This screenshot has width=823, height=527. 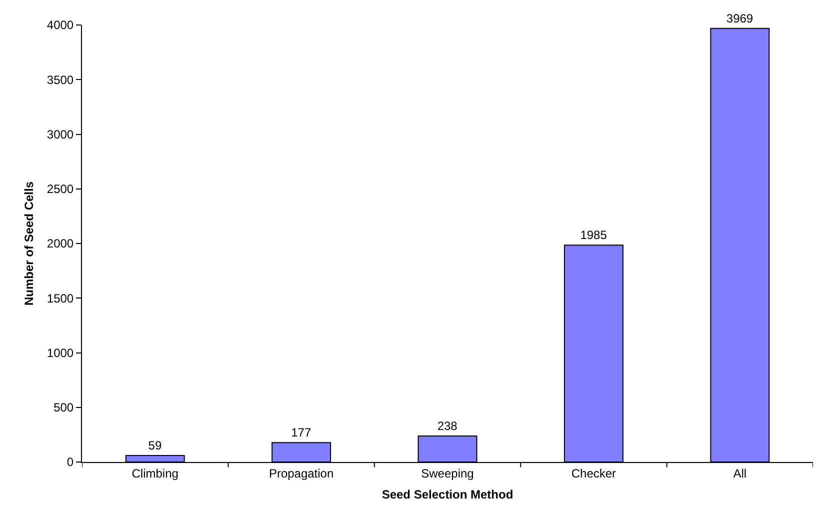 I want to click on y-tick-label: 4000, so click(x=60, y=25).